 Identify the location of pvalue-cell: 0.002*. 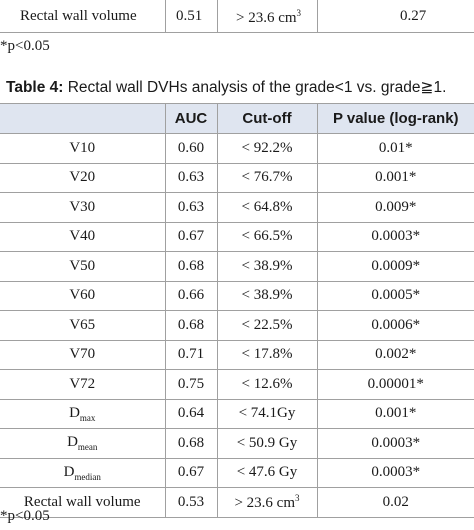
(395, 354).